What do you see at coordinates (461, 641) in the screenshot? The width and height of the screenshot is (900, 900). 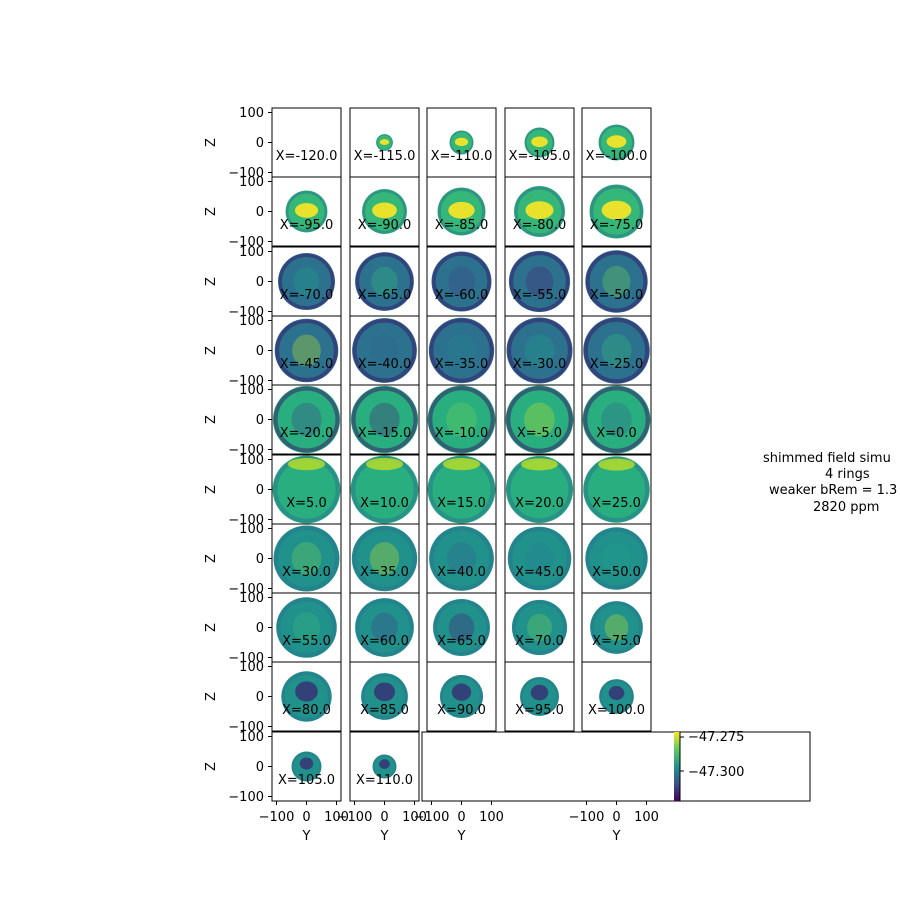 I see `slice-label: X=65.0` at bounding box center [461, 641].